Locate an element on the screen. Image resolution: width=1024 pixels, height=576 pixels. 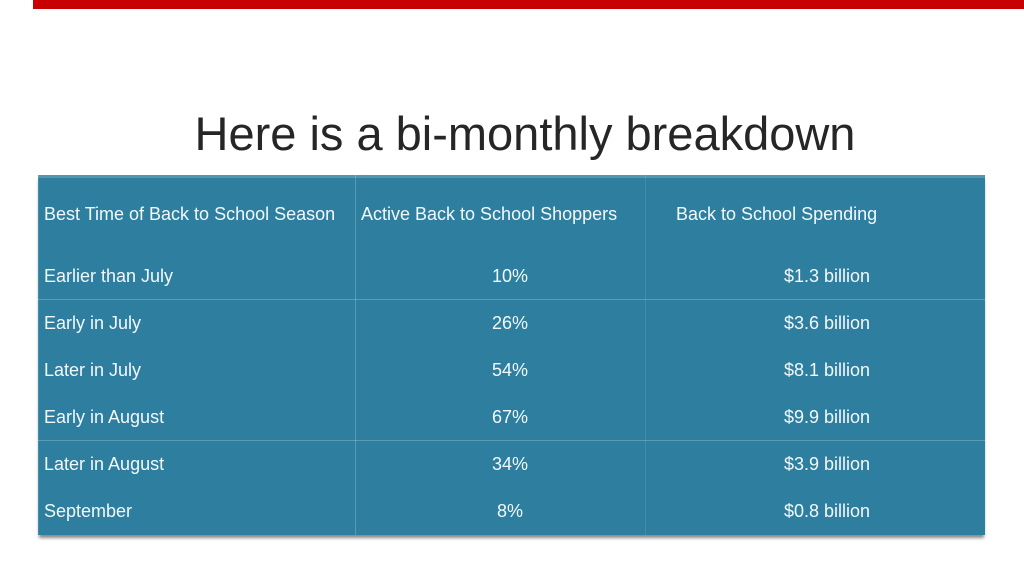
cell-shoppers: 34% is located at coordinates (510, 464).